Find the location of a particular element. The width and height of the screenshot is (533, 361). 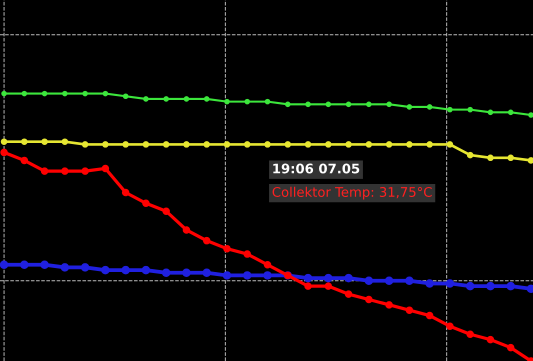

annotation: 19:06 07.05 is located at coordinates (316, 169).